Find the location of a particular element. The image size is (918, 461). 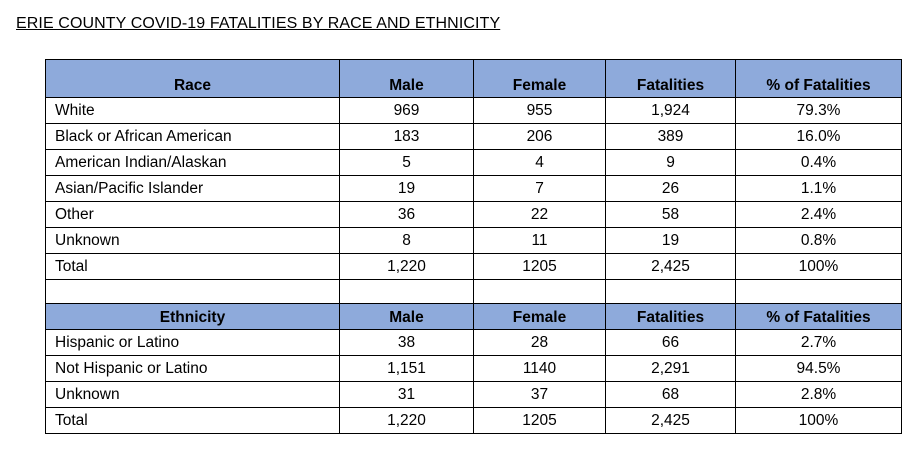

table-cell: 68 is located at coordinates (670, 394).